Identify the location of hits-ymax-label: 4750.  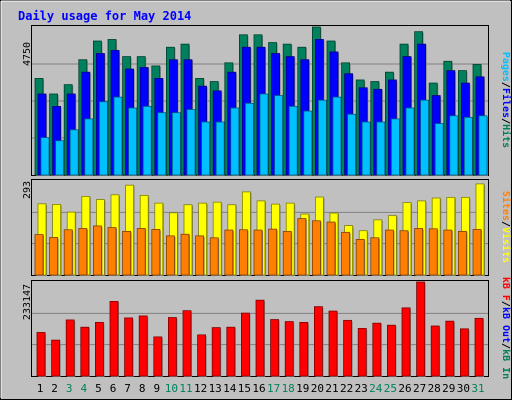
(27, 54).